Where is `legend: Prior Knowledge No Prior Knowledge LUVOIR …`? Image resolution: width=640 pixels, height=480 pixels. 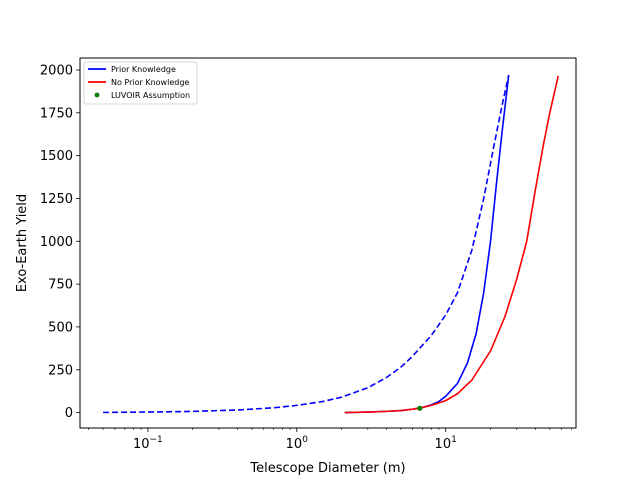 legend: Prior Knowledge No Prior Knowledge LUVOIR … is located at coordinates (140, 83).